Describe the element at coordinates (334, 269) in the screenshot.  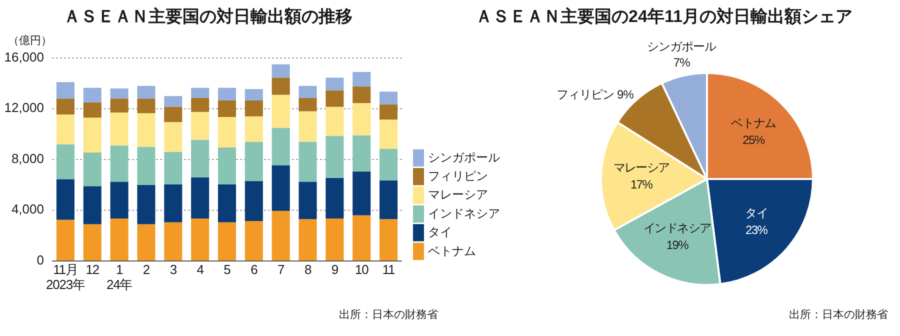
I see `x-tick-label: 9` at that location.